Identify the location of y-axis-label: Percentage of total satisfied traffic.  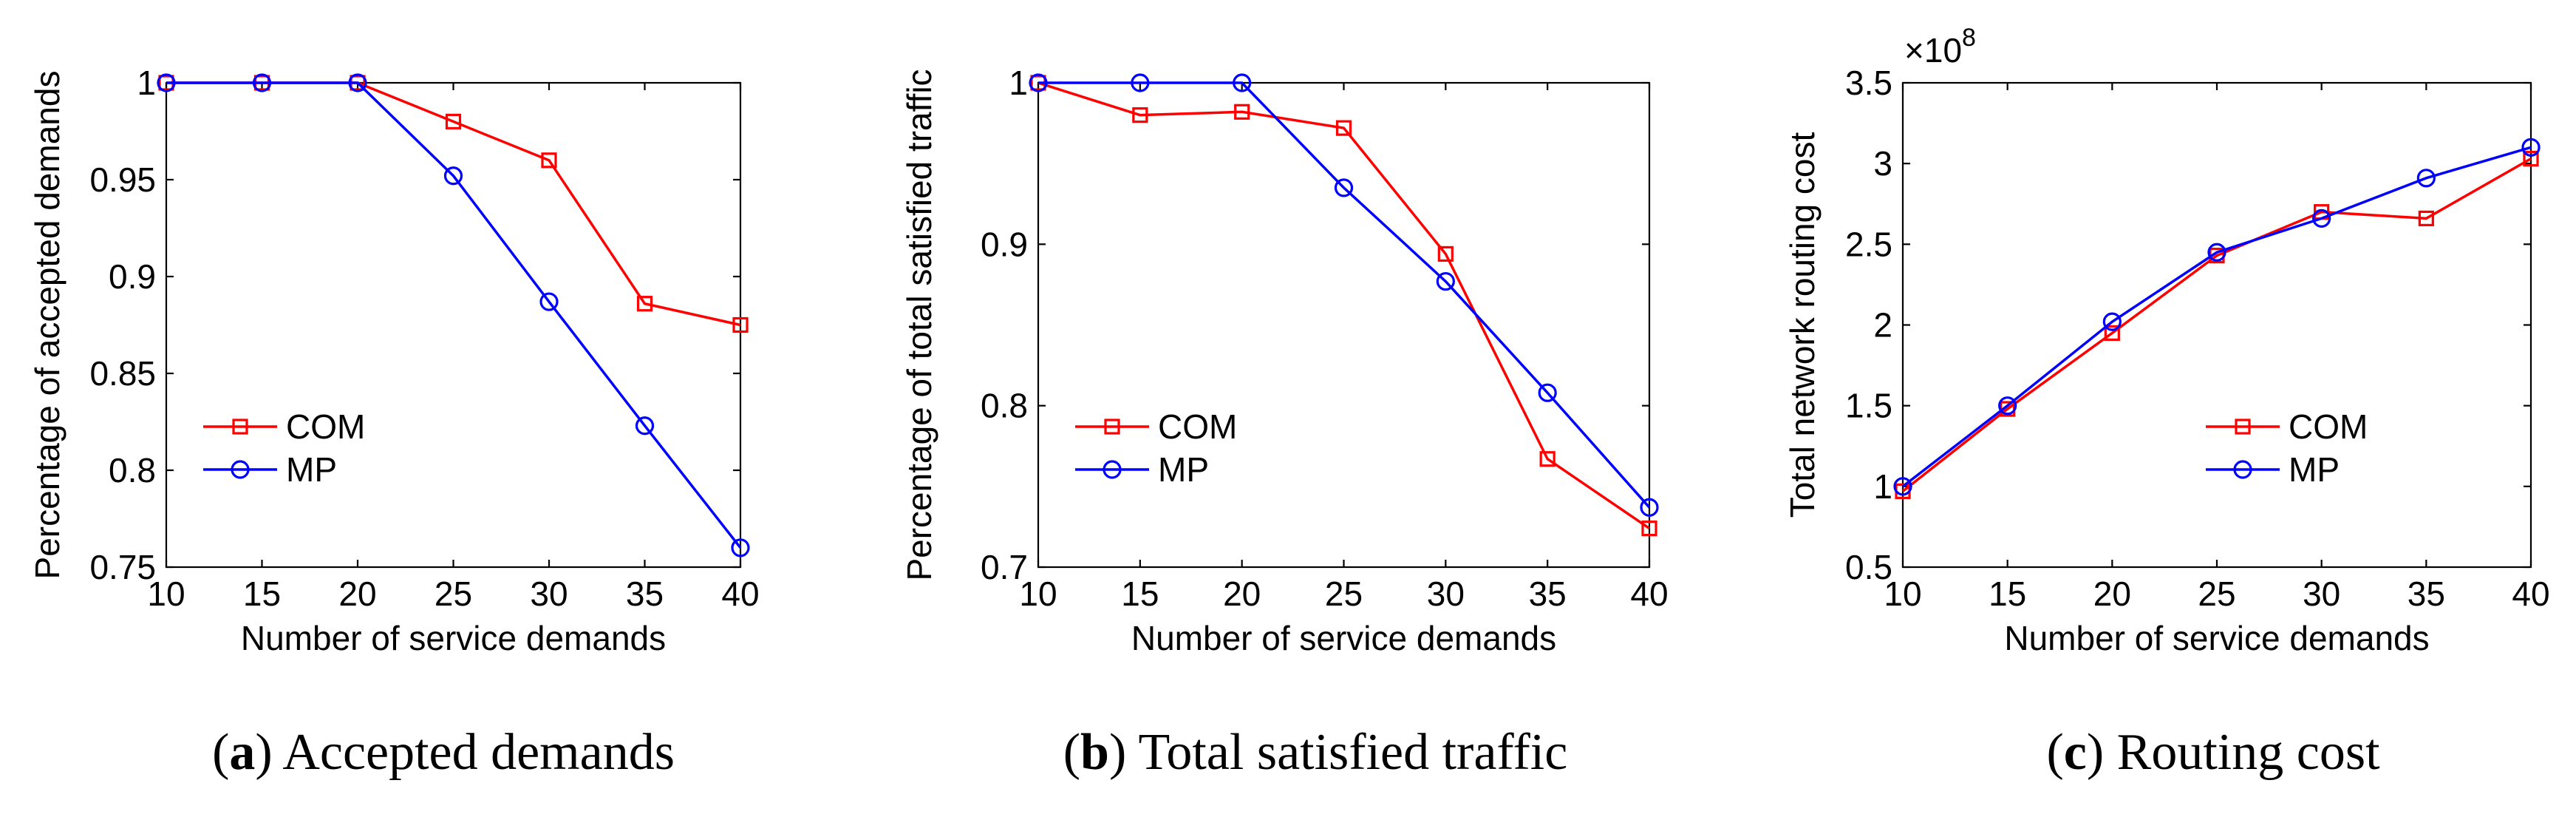
(919, 324).